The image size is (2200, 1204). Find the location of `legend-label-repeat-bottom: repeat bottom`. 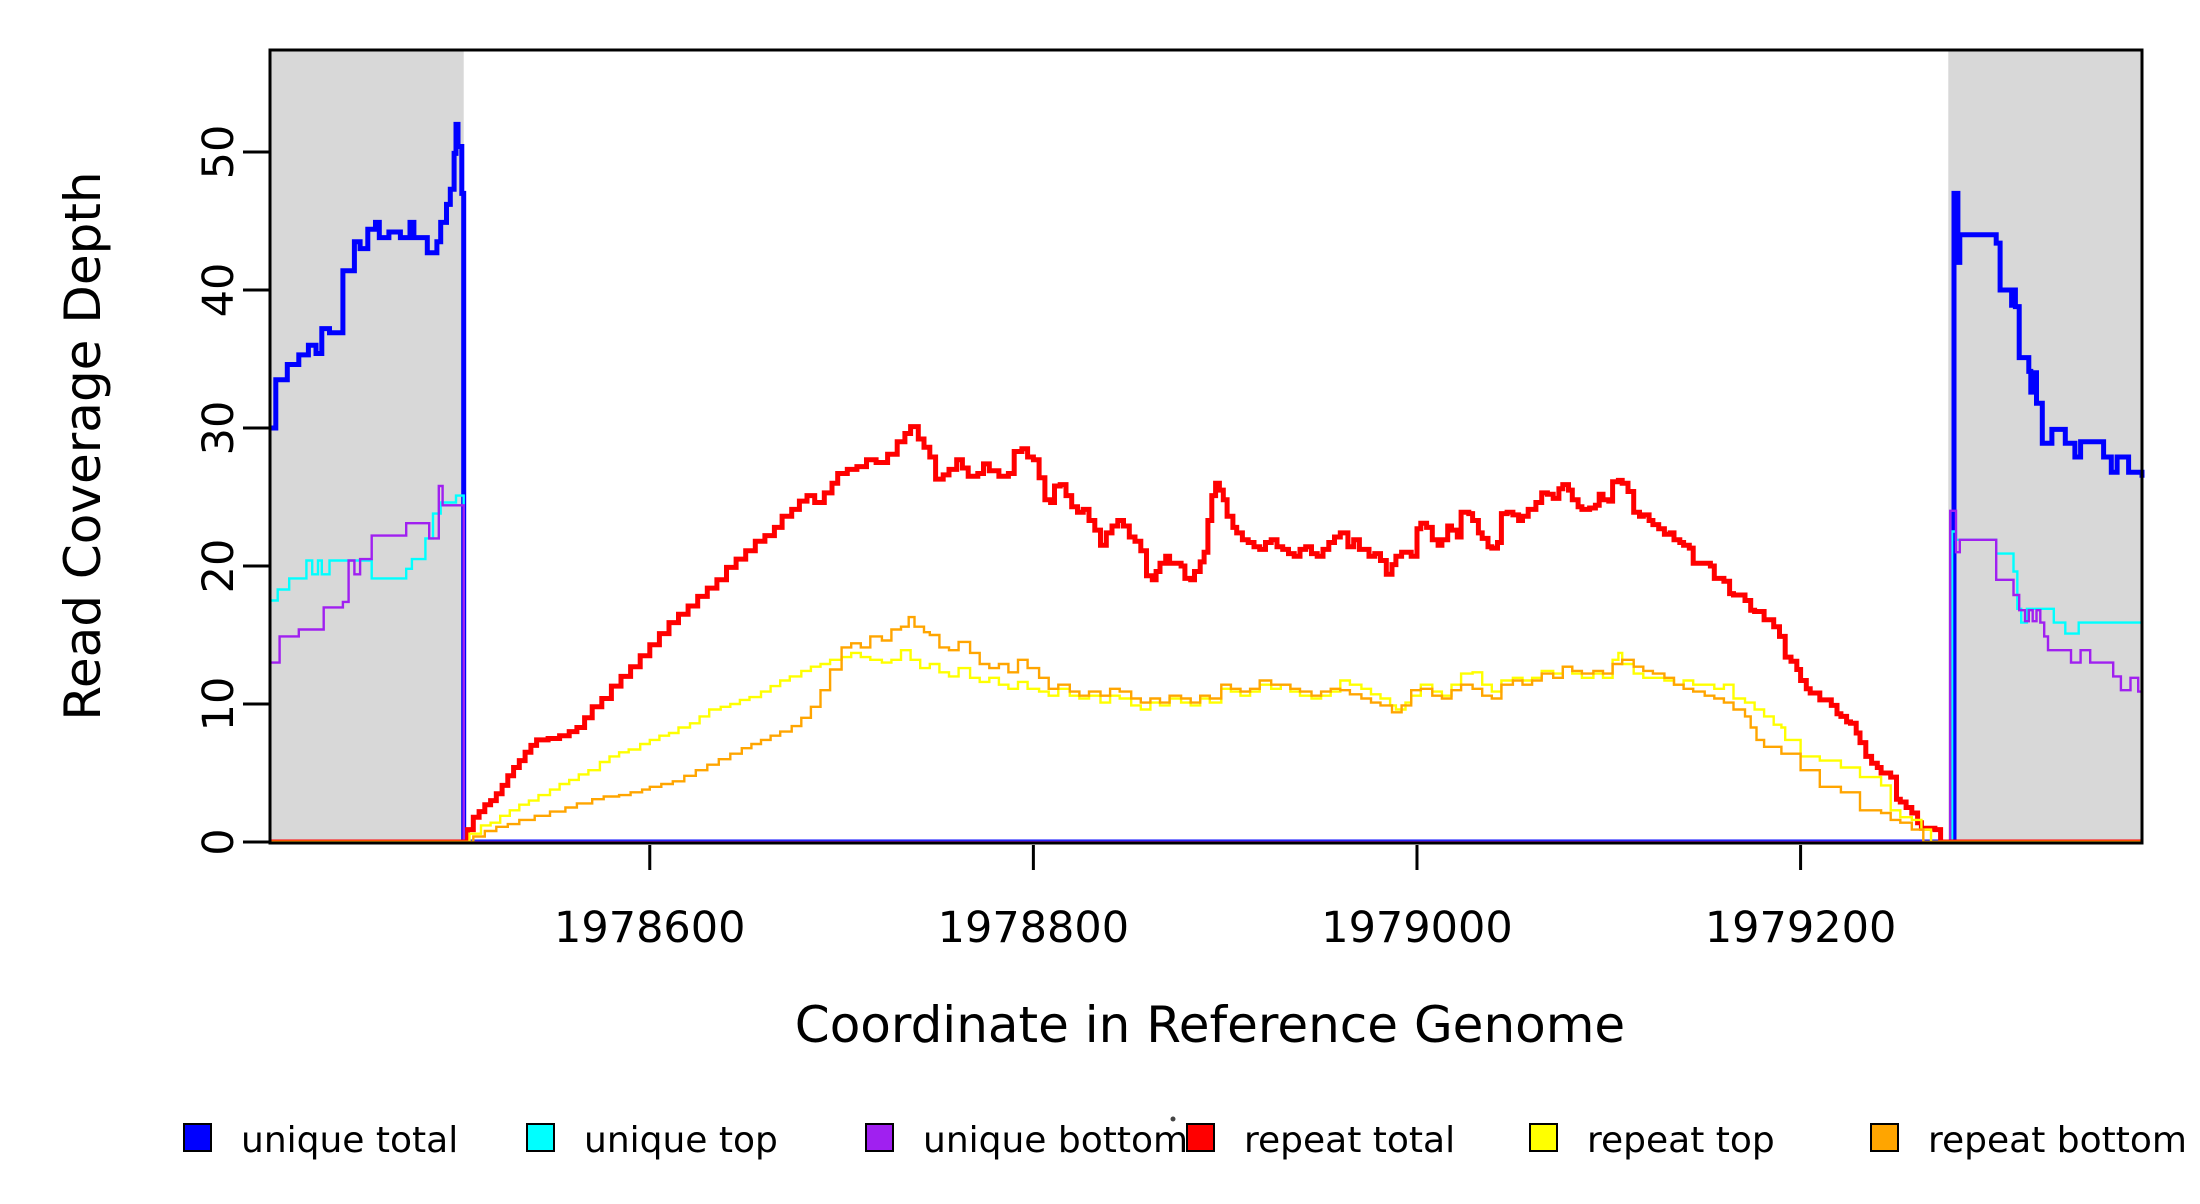

legend-label-repeat-bottom: repeat bottom is located at coordinates (2057, 1140).